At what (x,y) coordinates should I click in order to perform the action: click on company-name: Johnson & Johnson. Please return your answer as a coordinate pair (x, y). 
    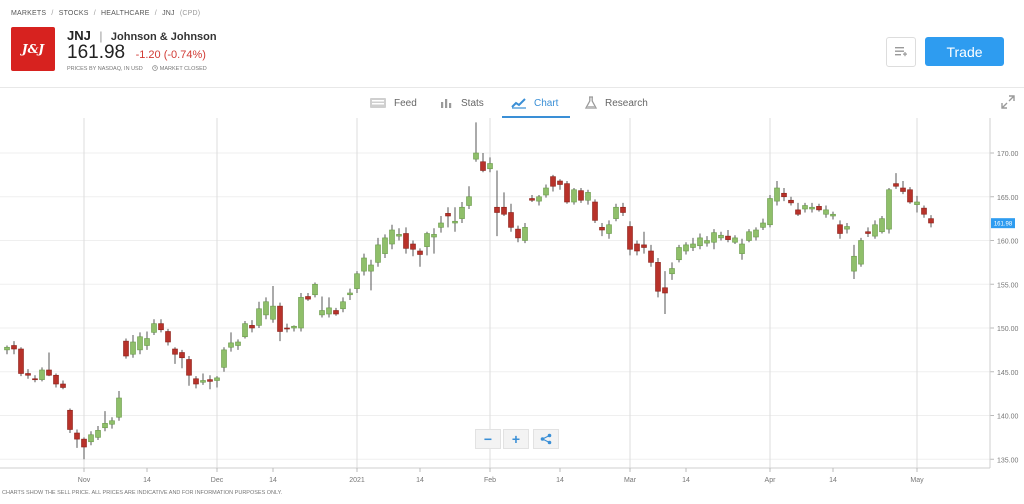
    Looking at the image, I should click on (163, 37).